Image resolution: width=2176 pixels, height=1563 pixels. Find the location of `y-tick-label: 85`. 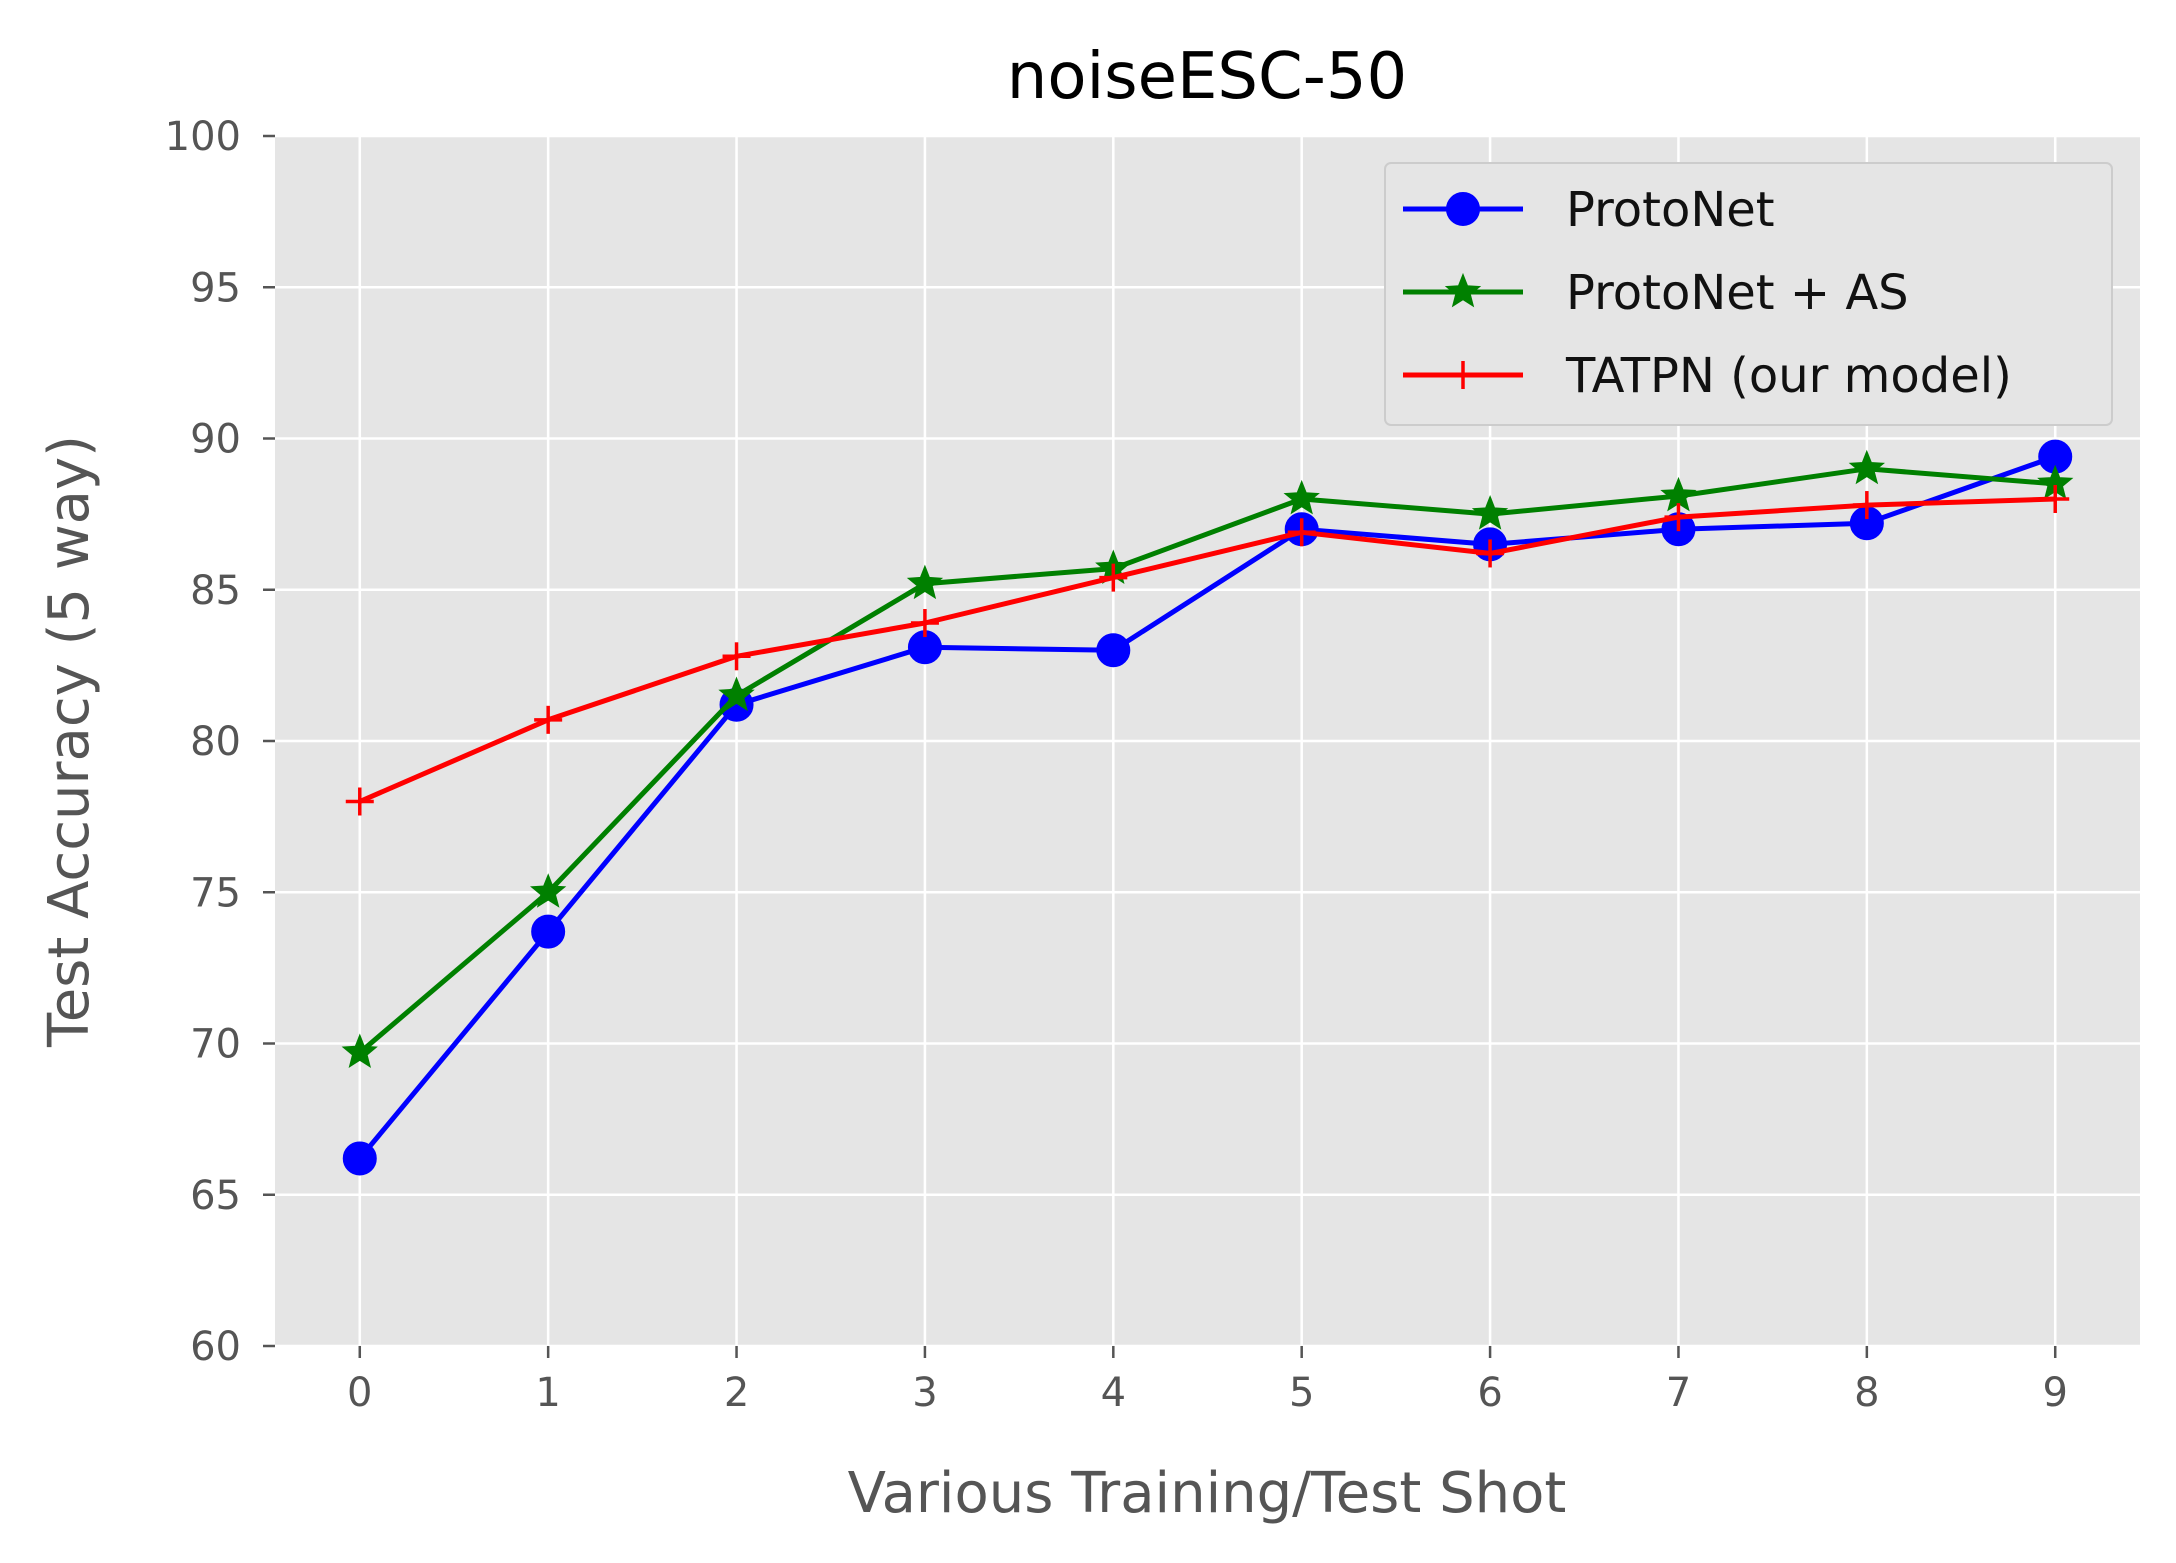

y-tick-label: 85 is located at coordinates (215, 591).